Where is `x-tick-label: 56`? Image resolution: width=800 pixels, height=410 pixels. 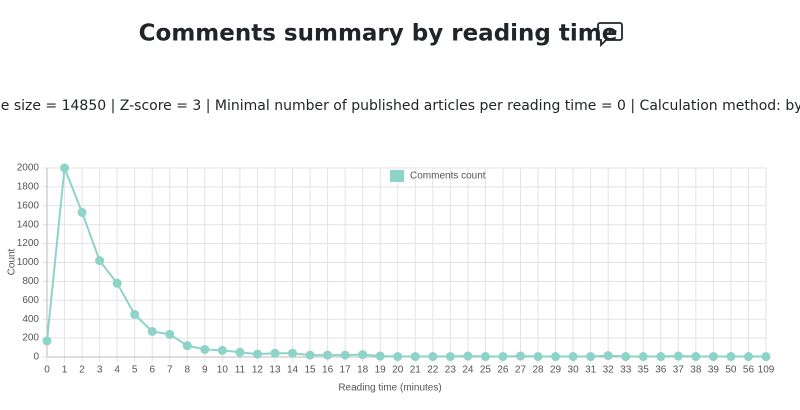 x-tick-label: 56 is located at coordinates (749, 370).